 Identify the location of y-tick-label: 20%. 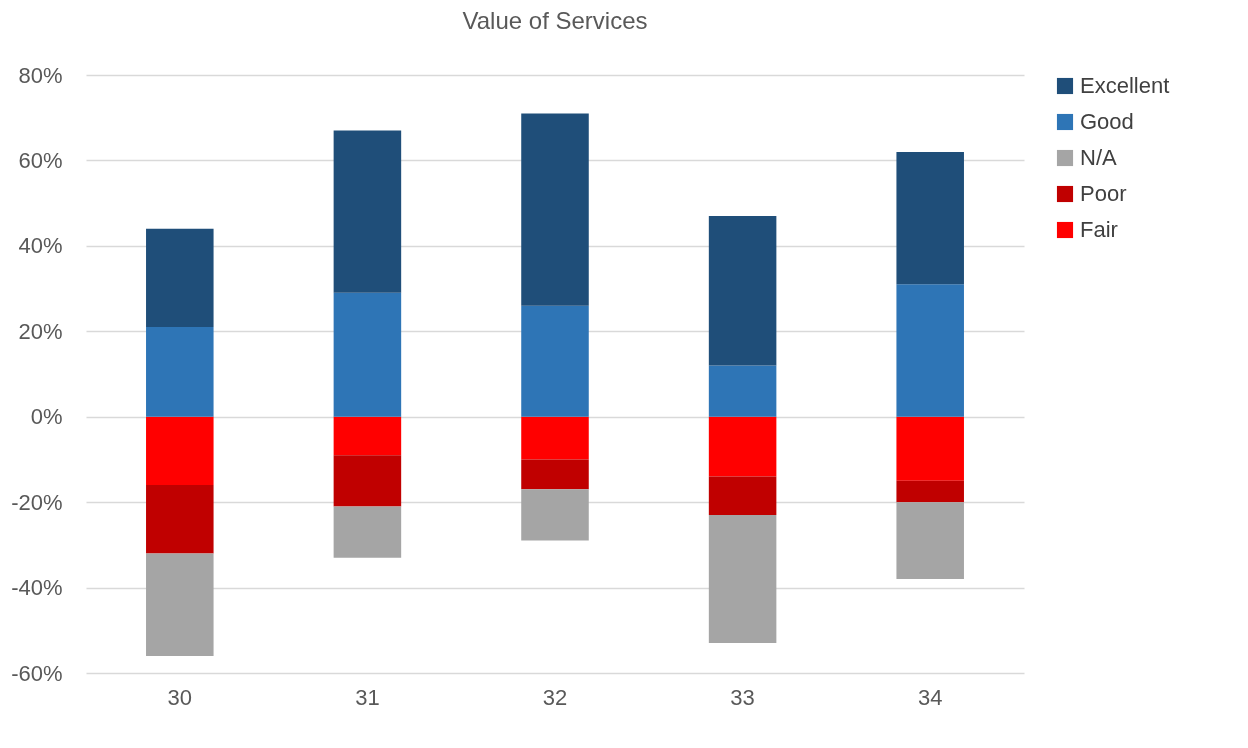
(40, 331).